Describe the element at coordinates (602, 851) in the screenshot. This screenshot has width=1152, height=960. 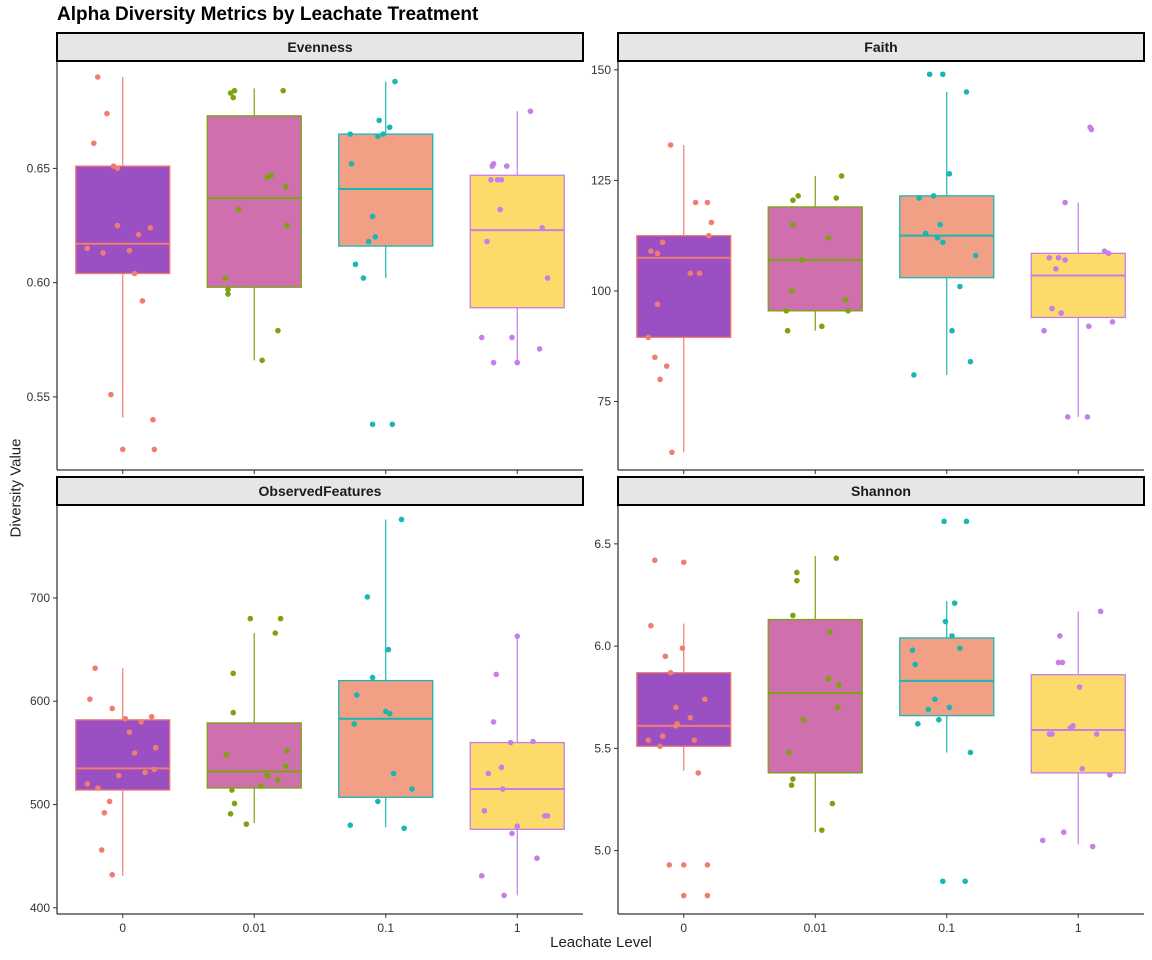
I see `y-tick-label: 5.0` at that location.